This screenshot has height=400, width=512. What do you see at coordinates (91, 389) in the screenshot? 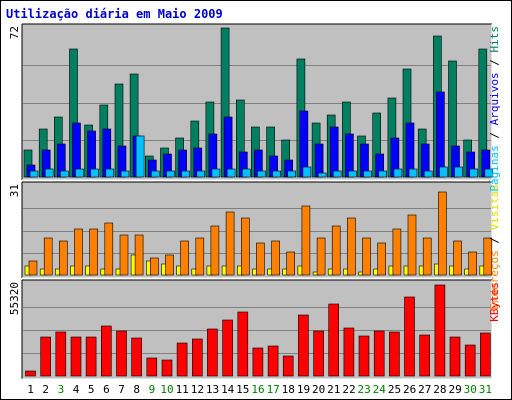
I see `x-tick-label-5: 5` at bounding box center [91, 389].